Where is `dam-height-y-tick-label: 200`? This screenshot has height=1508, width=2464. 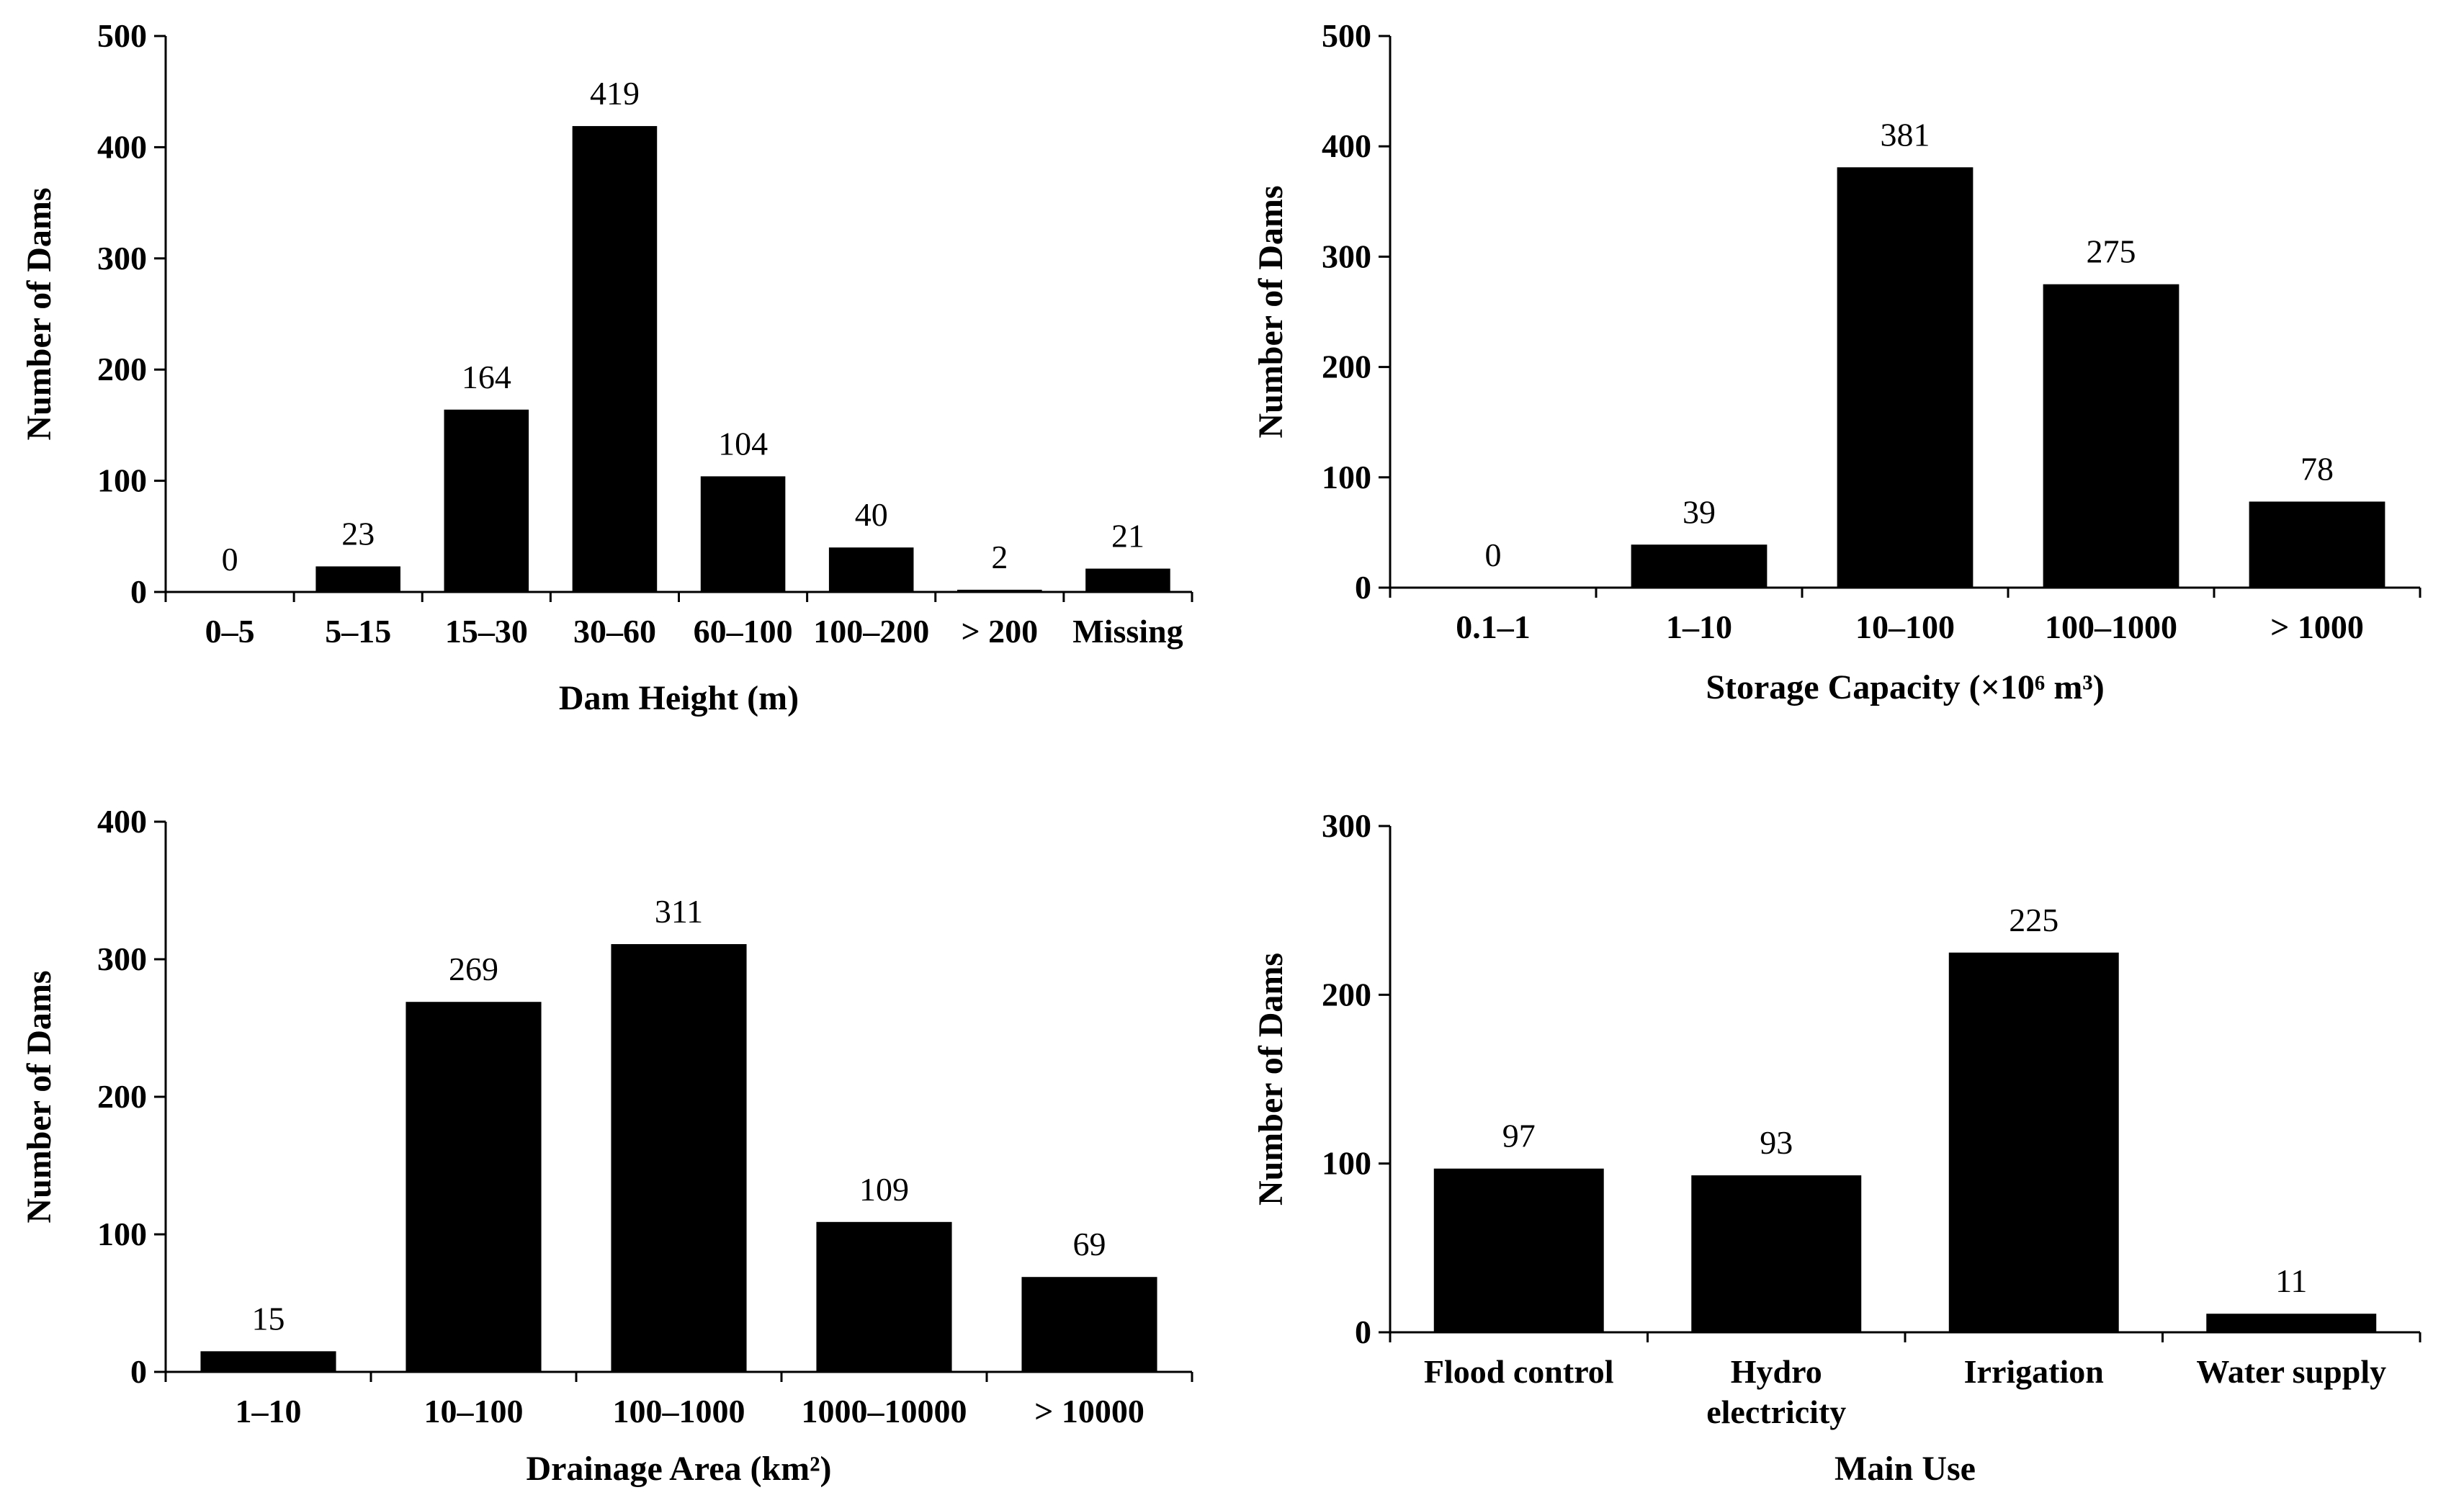
dam-height-y-tick-label: 200 is located at coordinates (122, 369).